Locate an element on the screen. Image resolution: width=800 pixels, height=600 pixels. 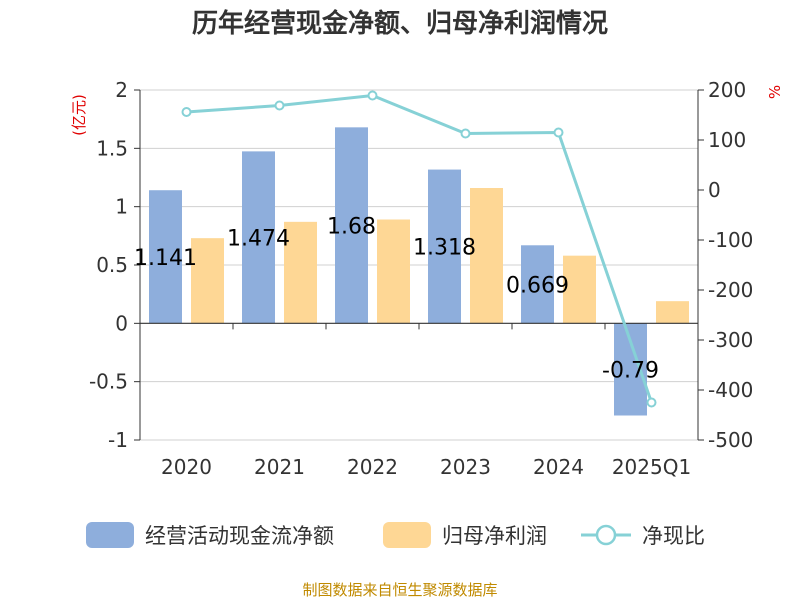
source-note: 制图数据来自恒生聚源数据库 is located at coordinates (399, 590).